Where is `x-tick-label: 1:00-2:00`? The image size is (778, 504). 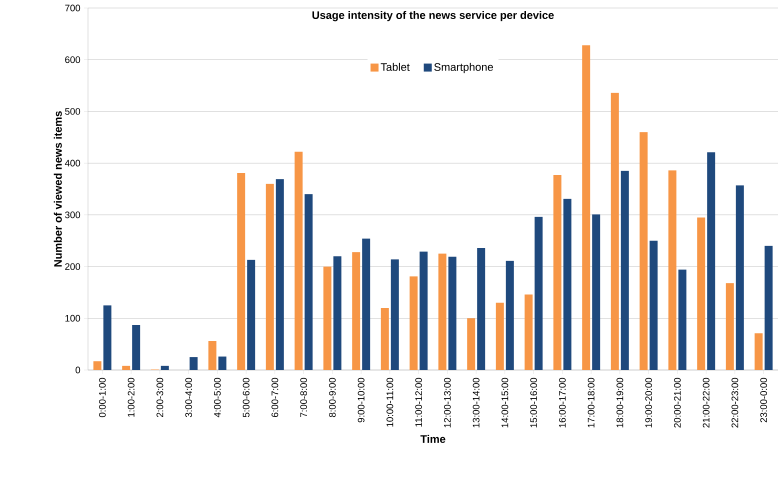
x-tick-label: 1:00-2:00 is located at coordinates (131, 397).